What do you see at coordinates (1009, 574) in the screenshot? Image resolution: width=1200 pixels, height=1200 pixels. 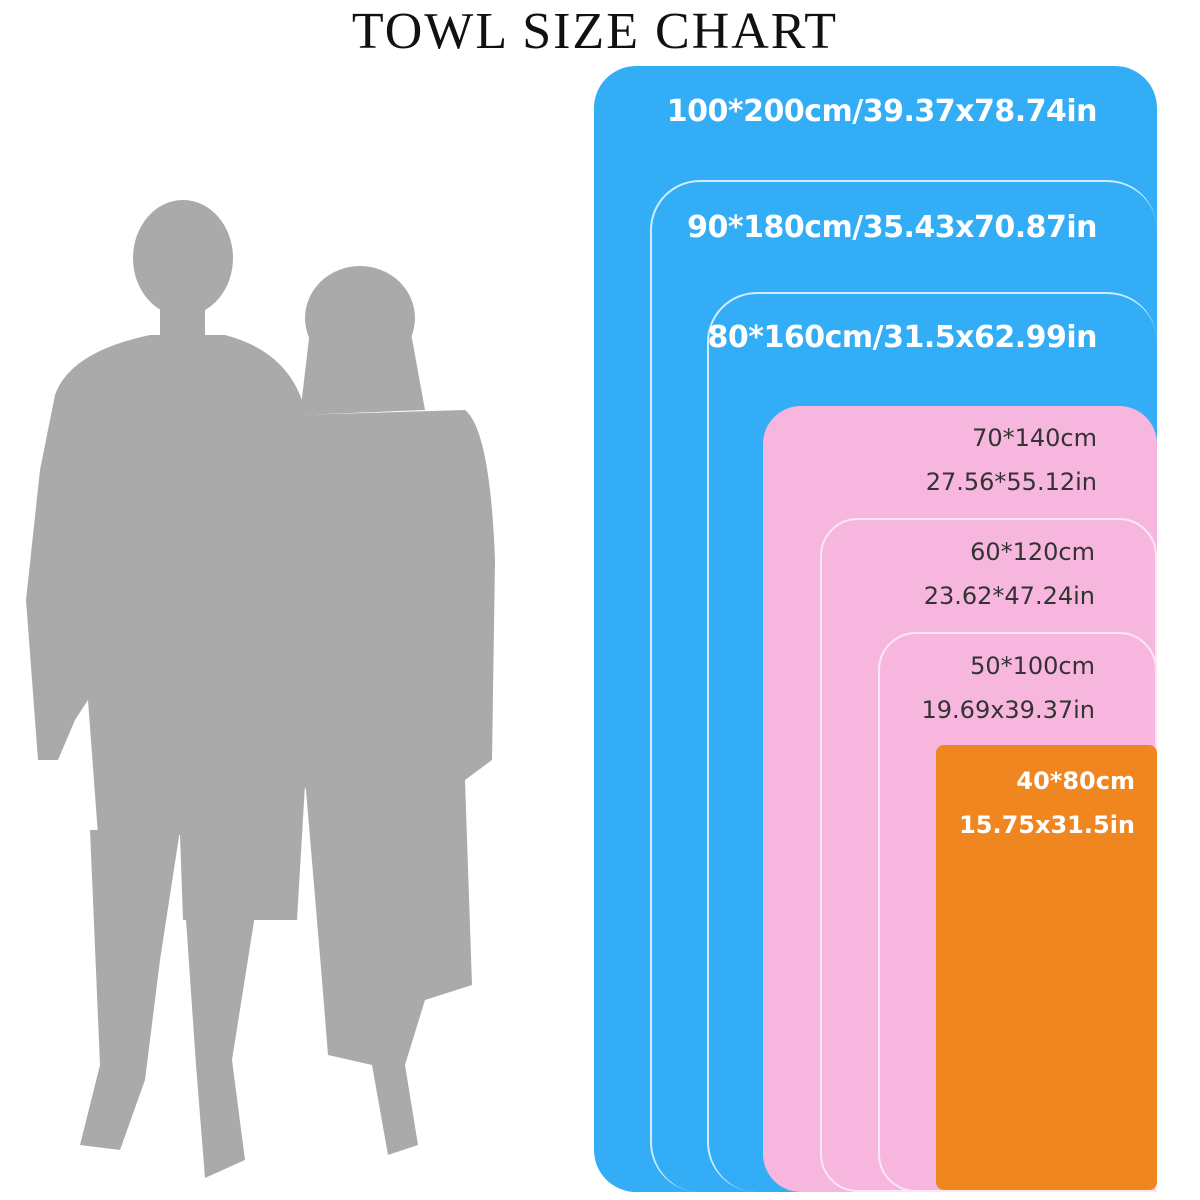 I see `size-label: 60*120cm 23.62*47.24in` at bounding box center [1009, 574].